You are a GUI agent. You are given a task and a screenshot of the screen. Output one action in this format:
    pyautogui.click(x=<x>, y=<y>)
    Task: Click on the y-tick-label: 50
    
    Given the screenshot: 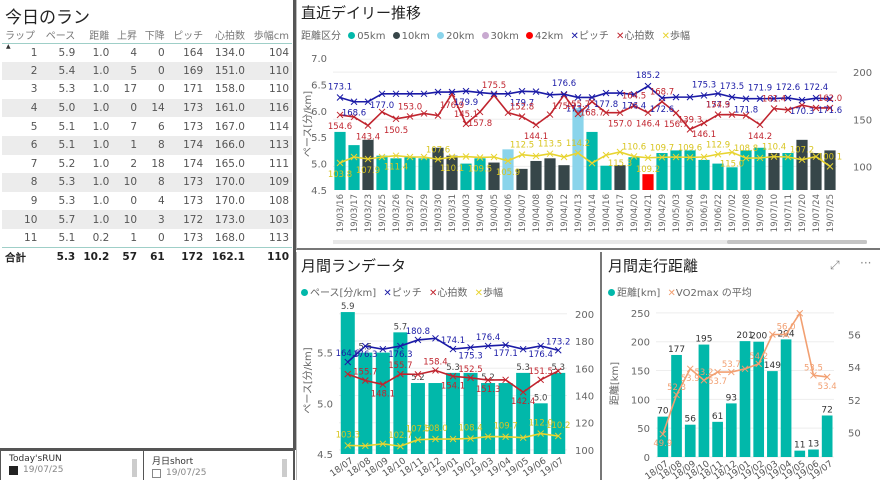 What is the action you would take?
    pyautogui.click(x=643, y=429)
    